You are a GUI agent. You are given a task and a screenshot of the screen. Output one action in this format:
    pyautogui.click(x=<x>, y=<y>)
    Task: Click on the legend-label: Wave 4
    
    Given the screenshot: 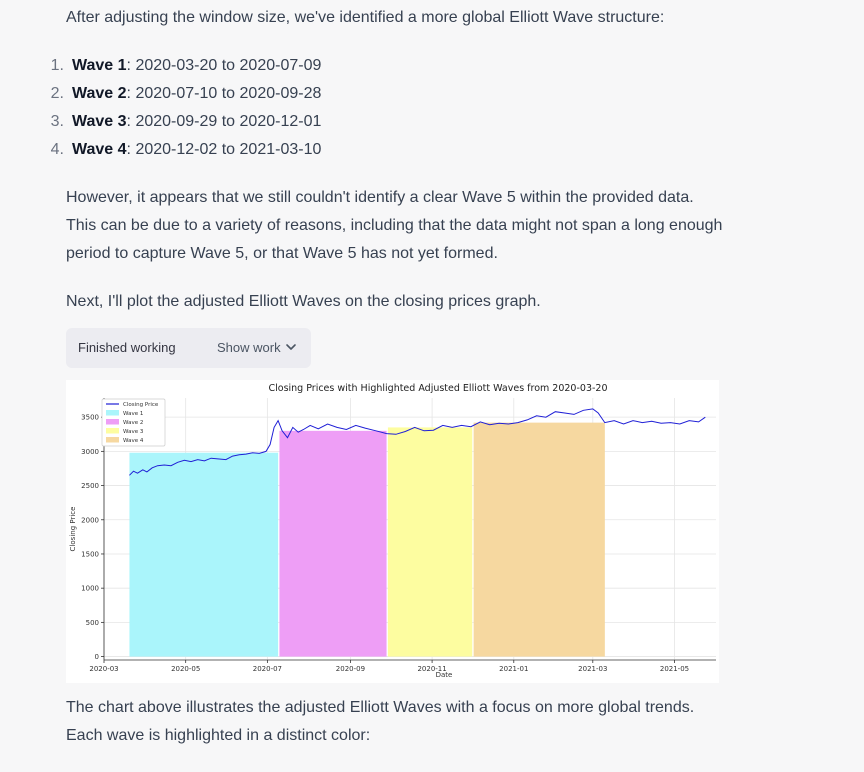 What is the action you would take?
    pyautogui.click(x=133, y=441)
    